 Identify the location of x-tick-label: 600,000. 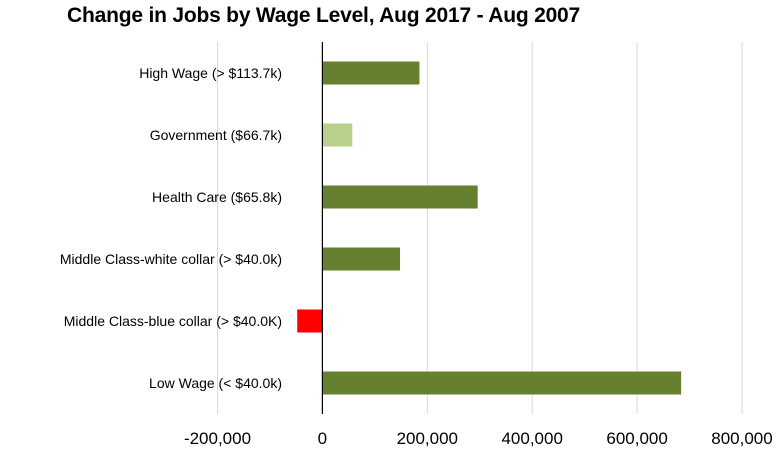
(636, 438).